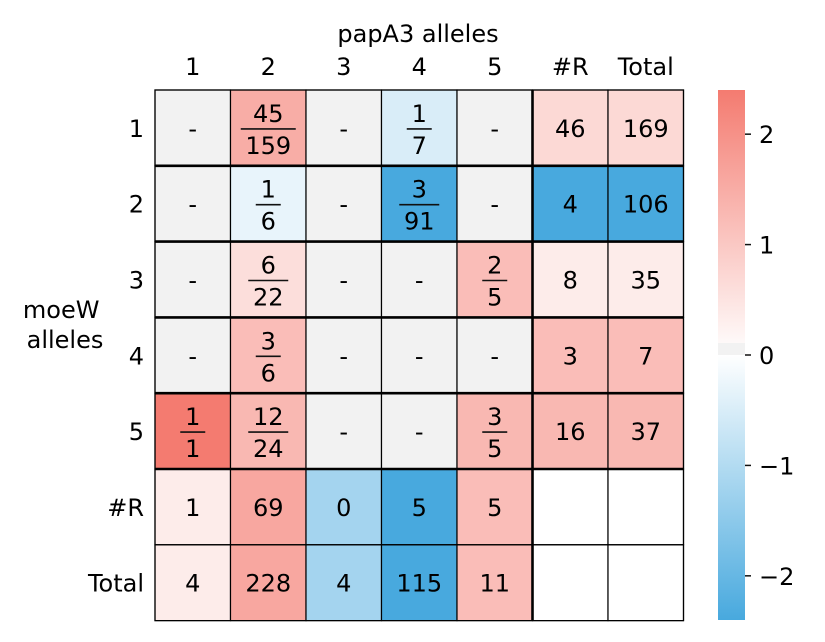 The width and height of the screenshot is (825, 642). I want to click on cell-value: 11, so click(494, 584).